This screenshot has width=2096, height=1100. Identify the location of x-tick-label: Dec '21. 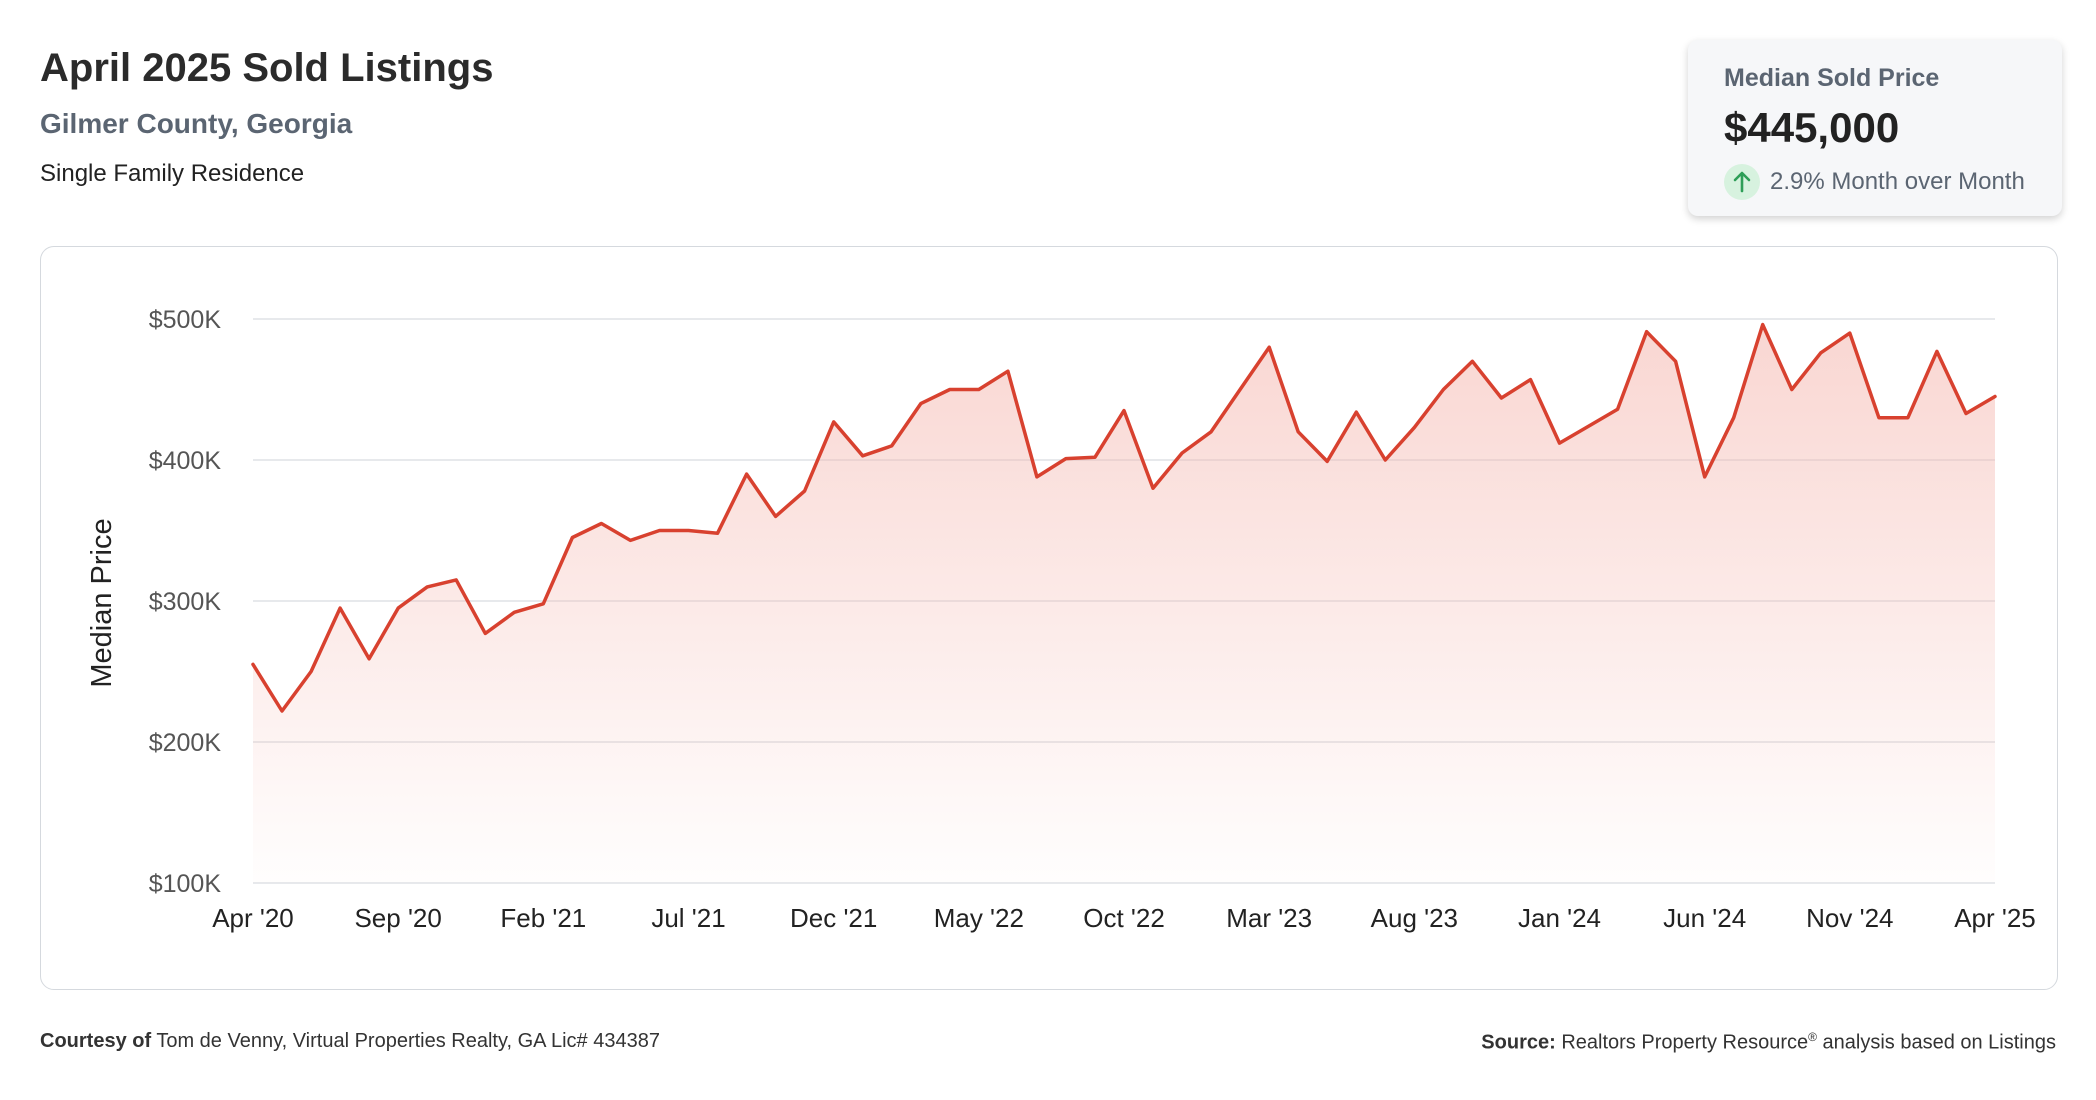
(833, 918).